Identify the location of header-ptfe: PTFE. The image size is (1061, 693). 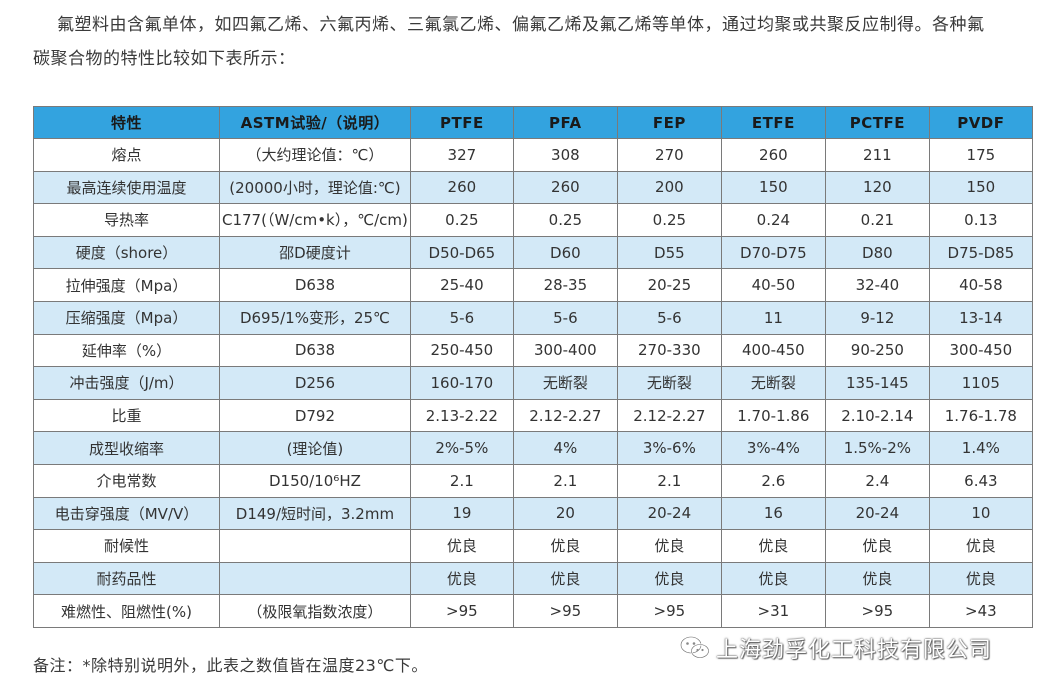
(461, 122).